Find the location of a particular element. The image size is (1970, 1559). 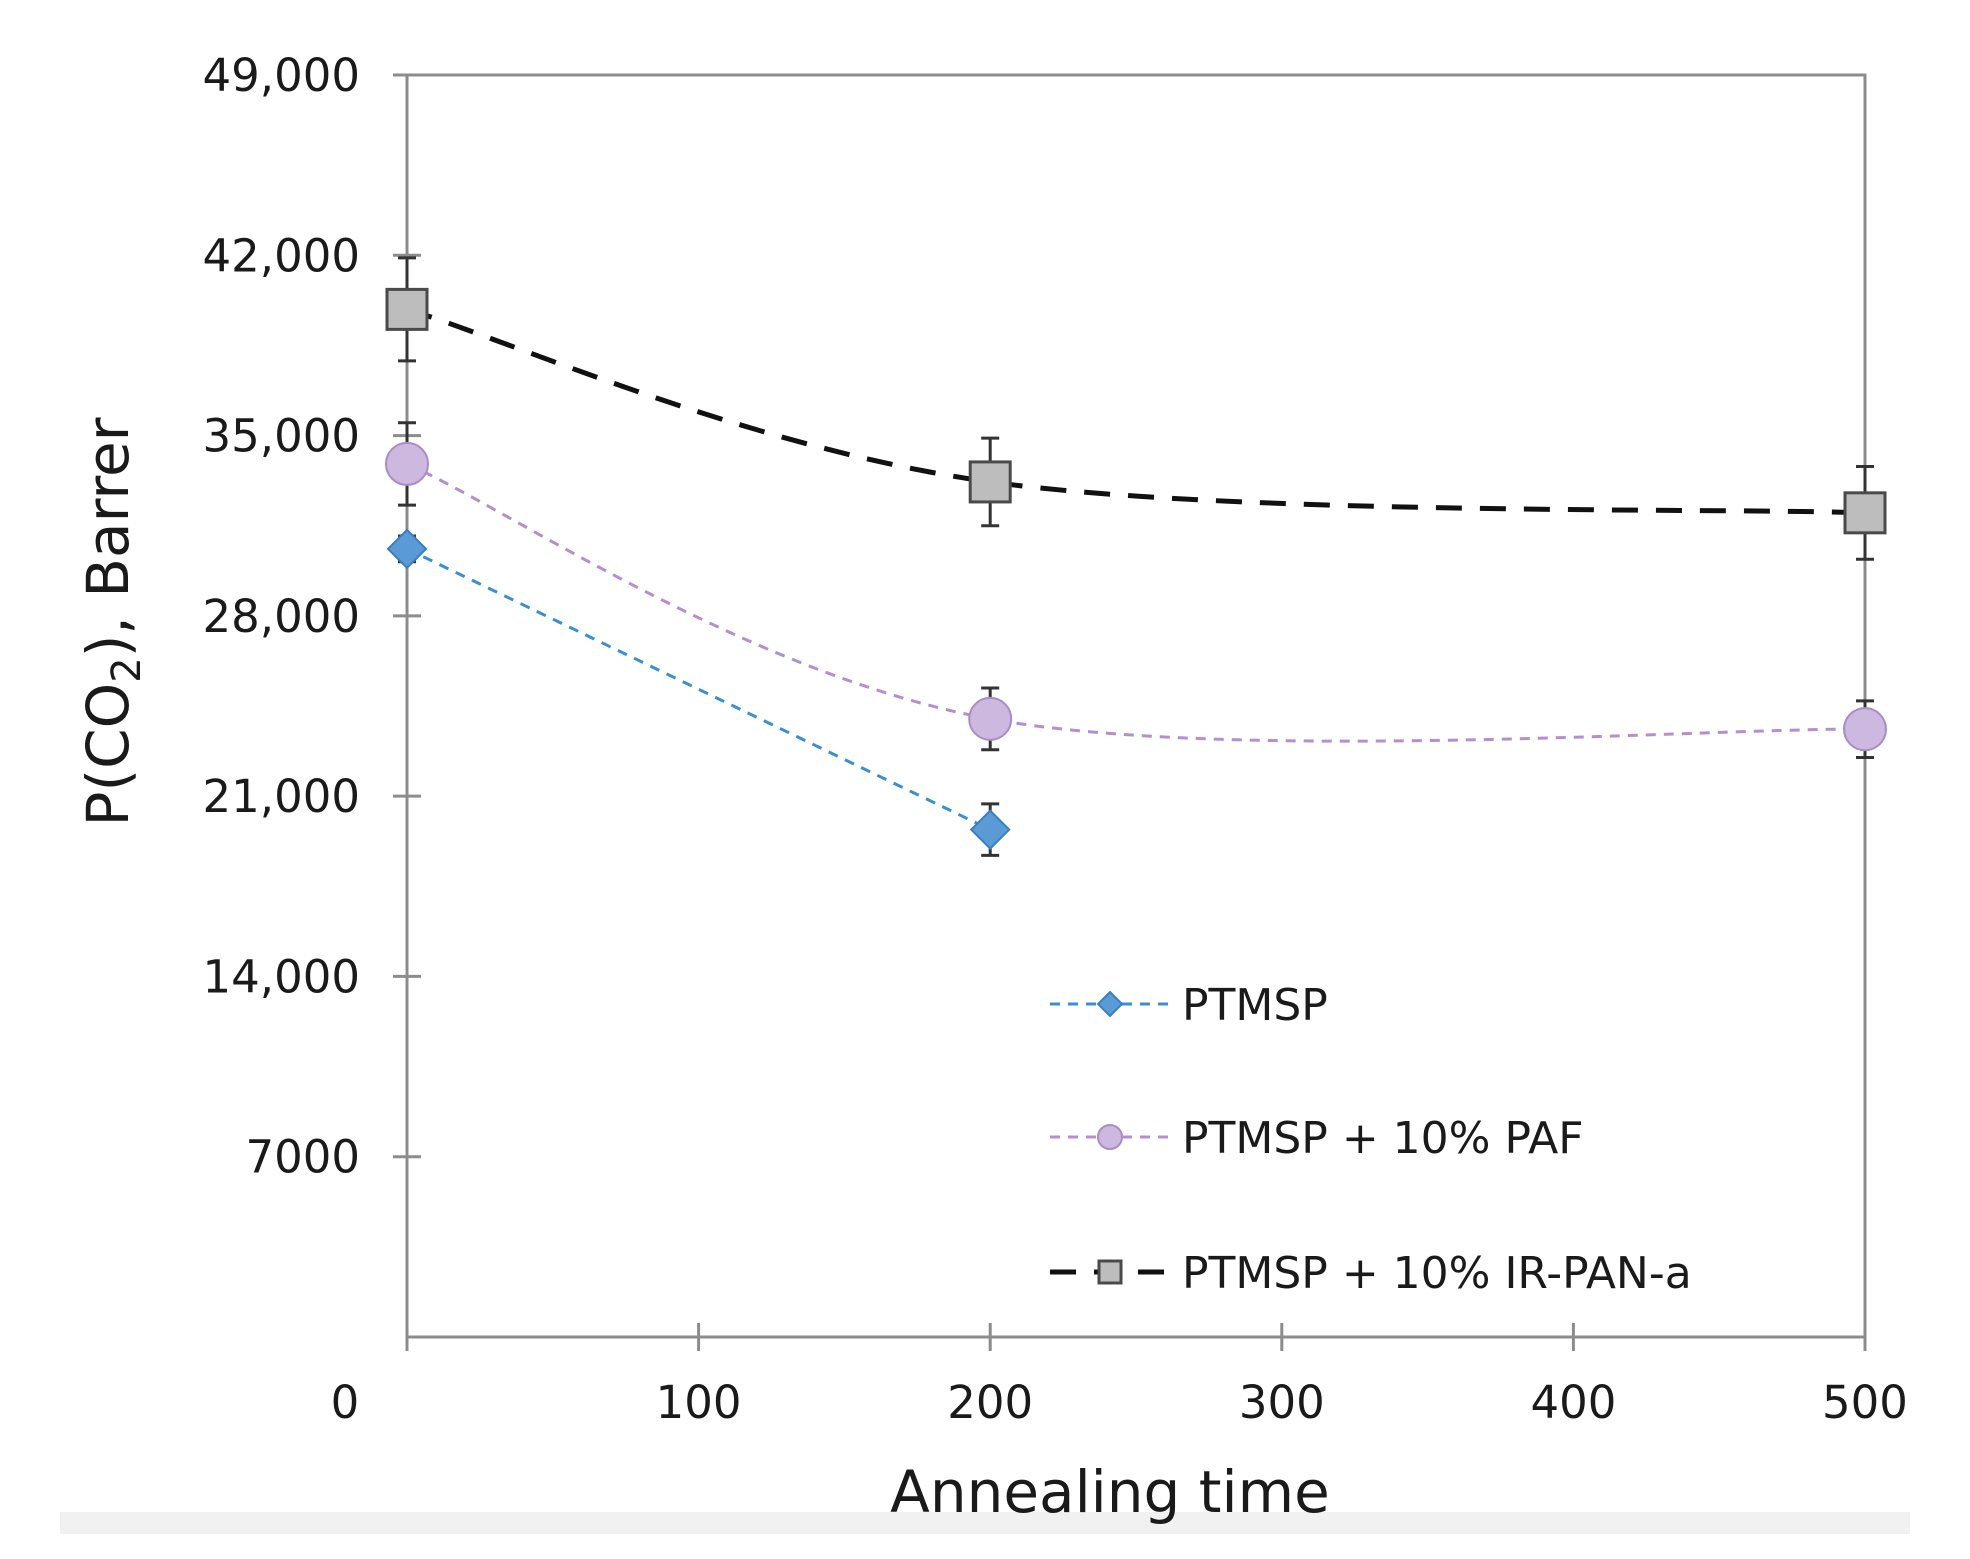

x-tick-label: 300 is located at coordinates (1282, 1402).